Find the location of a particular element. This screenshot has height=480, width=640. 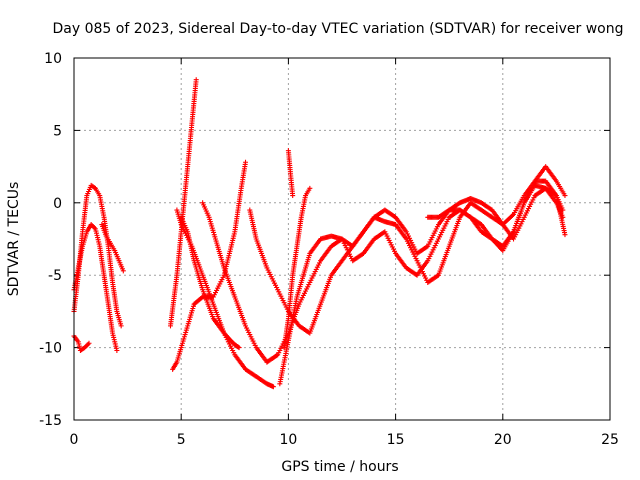

series-track-o is located at coordinates (496, 213).